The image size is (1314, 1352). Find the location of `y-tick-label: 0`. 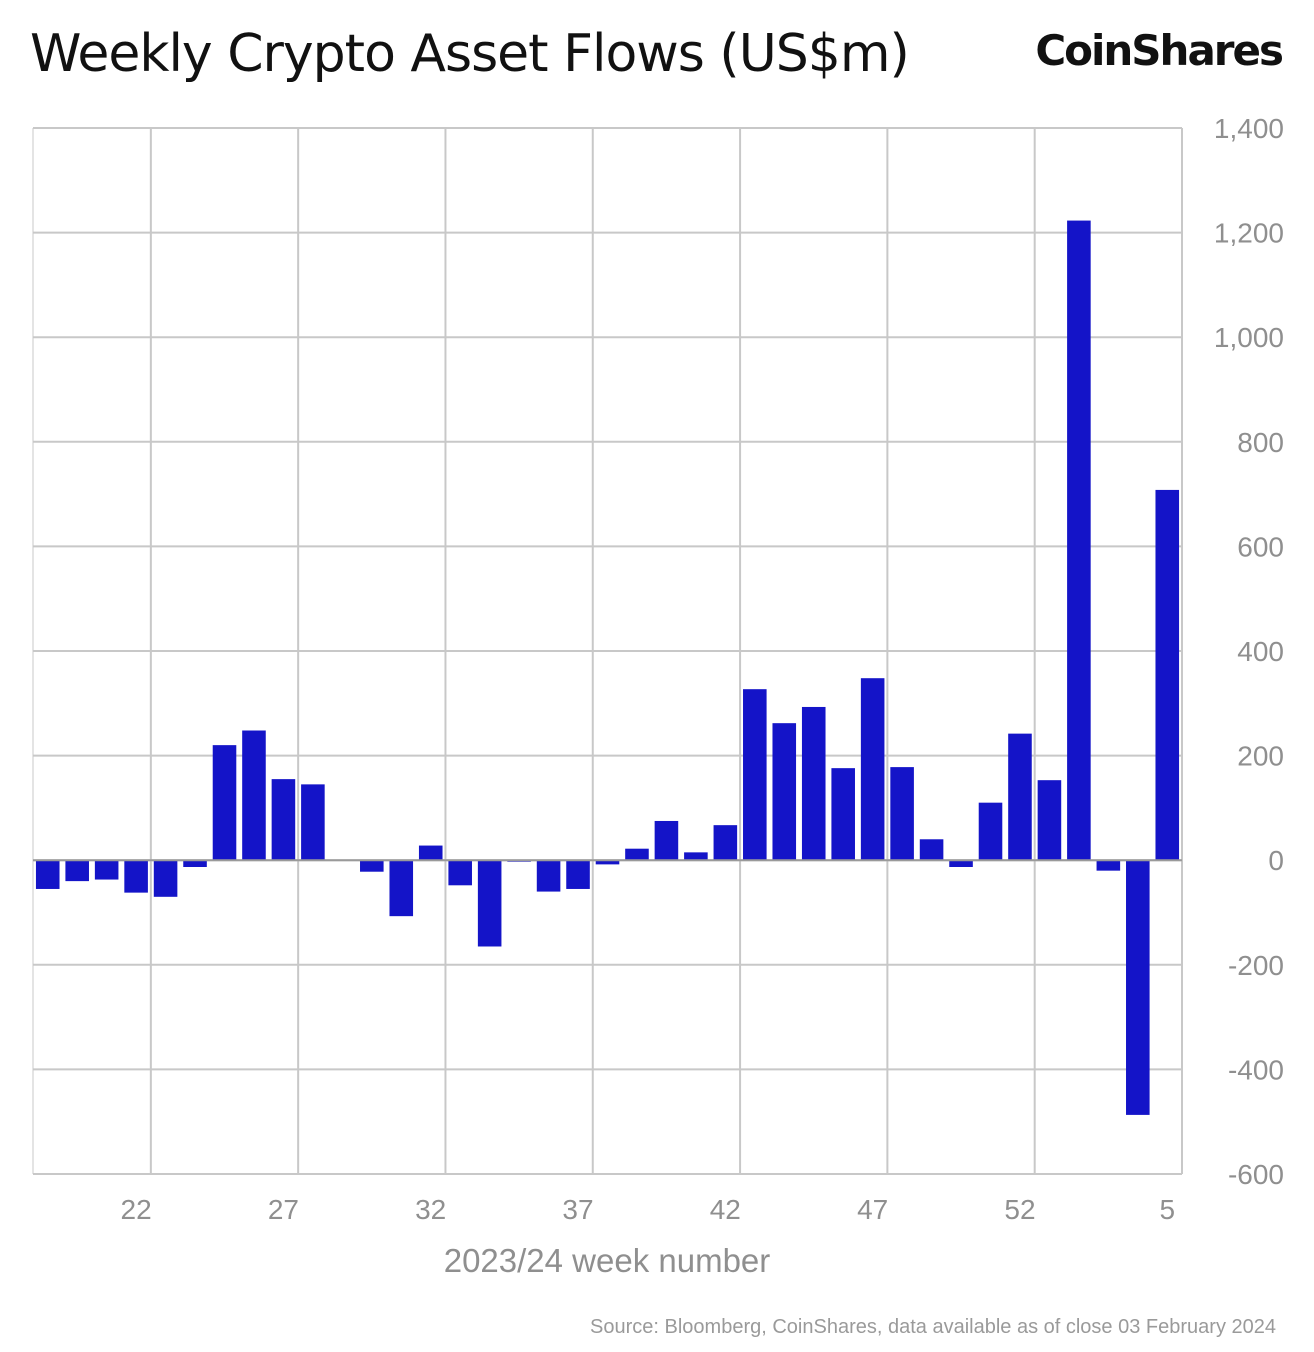

y-tick-label: 0 is located at coordinates (1276, 860).